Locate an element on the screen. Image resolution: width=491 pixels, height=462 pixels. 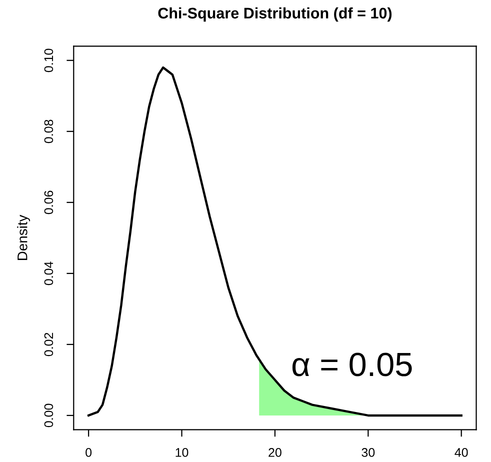
x-tick-label: 0 is located at coordinates (89, 452).